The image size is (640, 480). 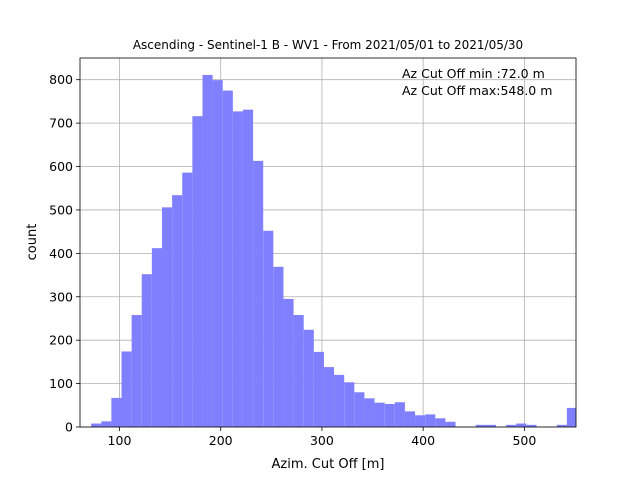 What do you see at coordinates (61, 123) in the screenshot?
I see `y-tick-label: 700` at bounding box center [61, 123].